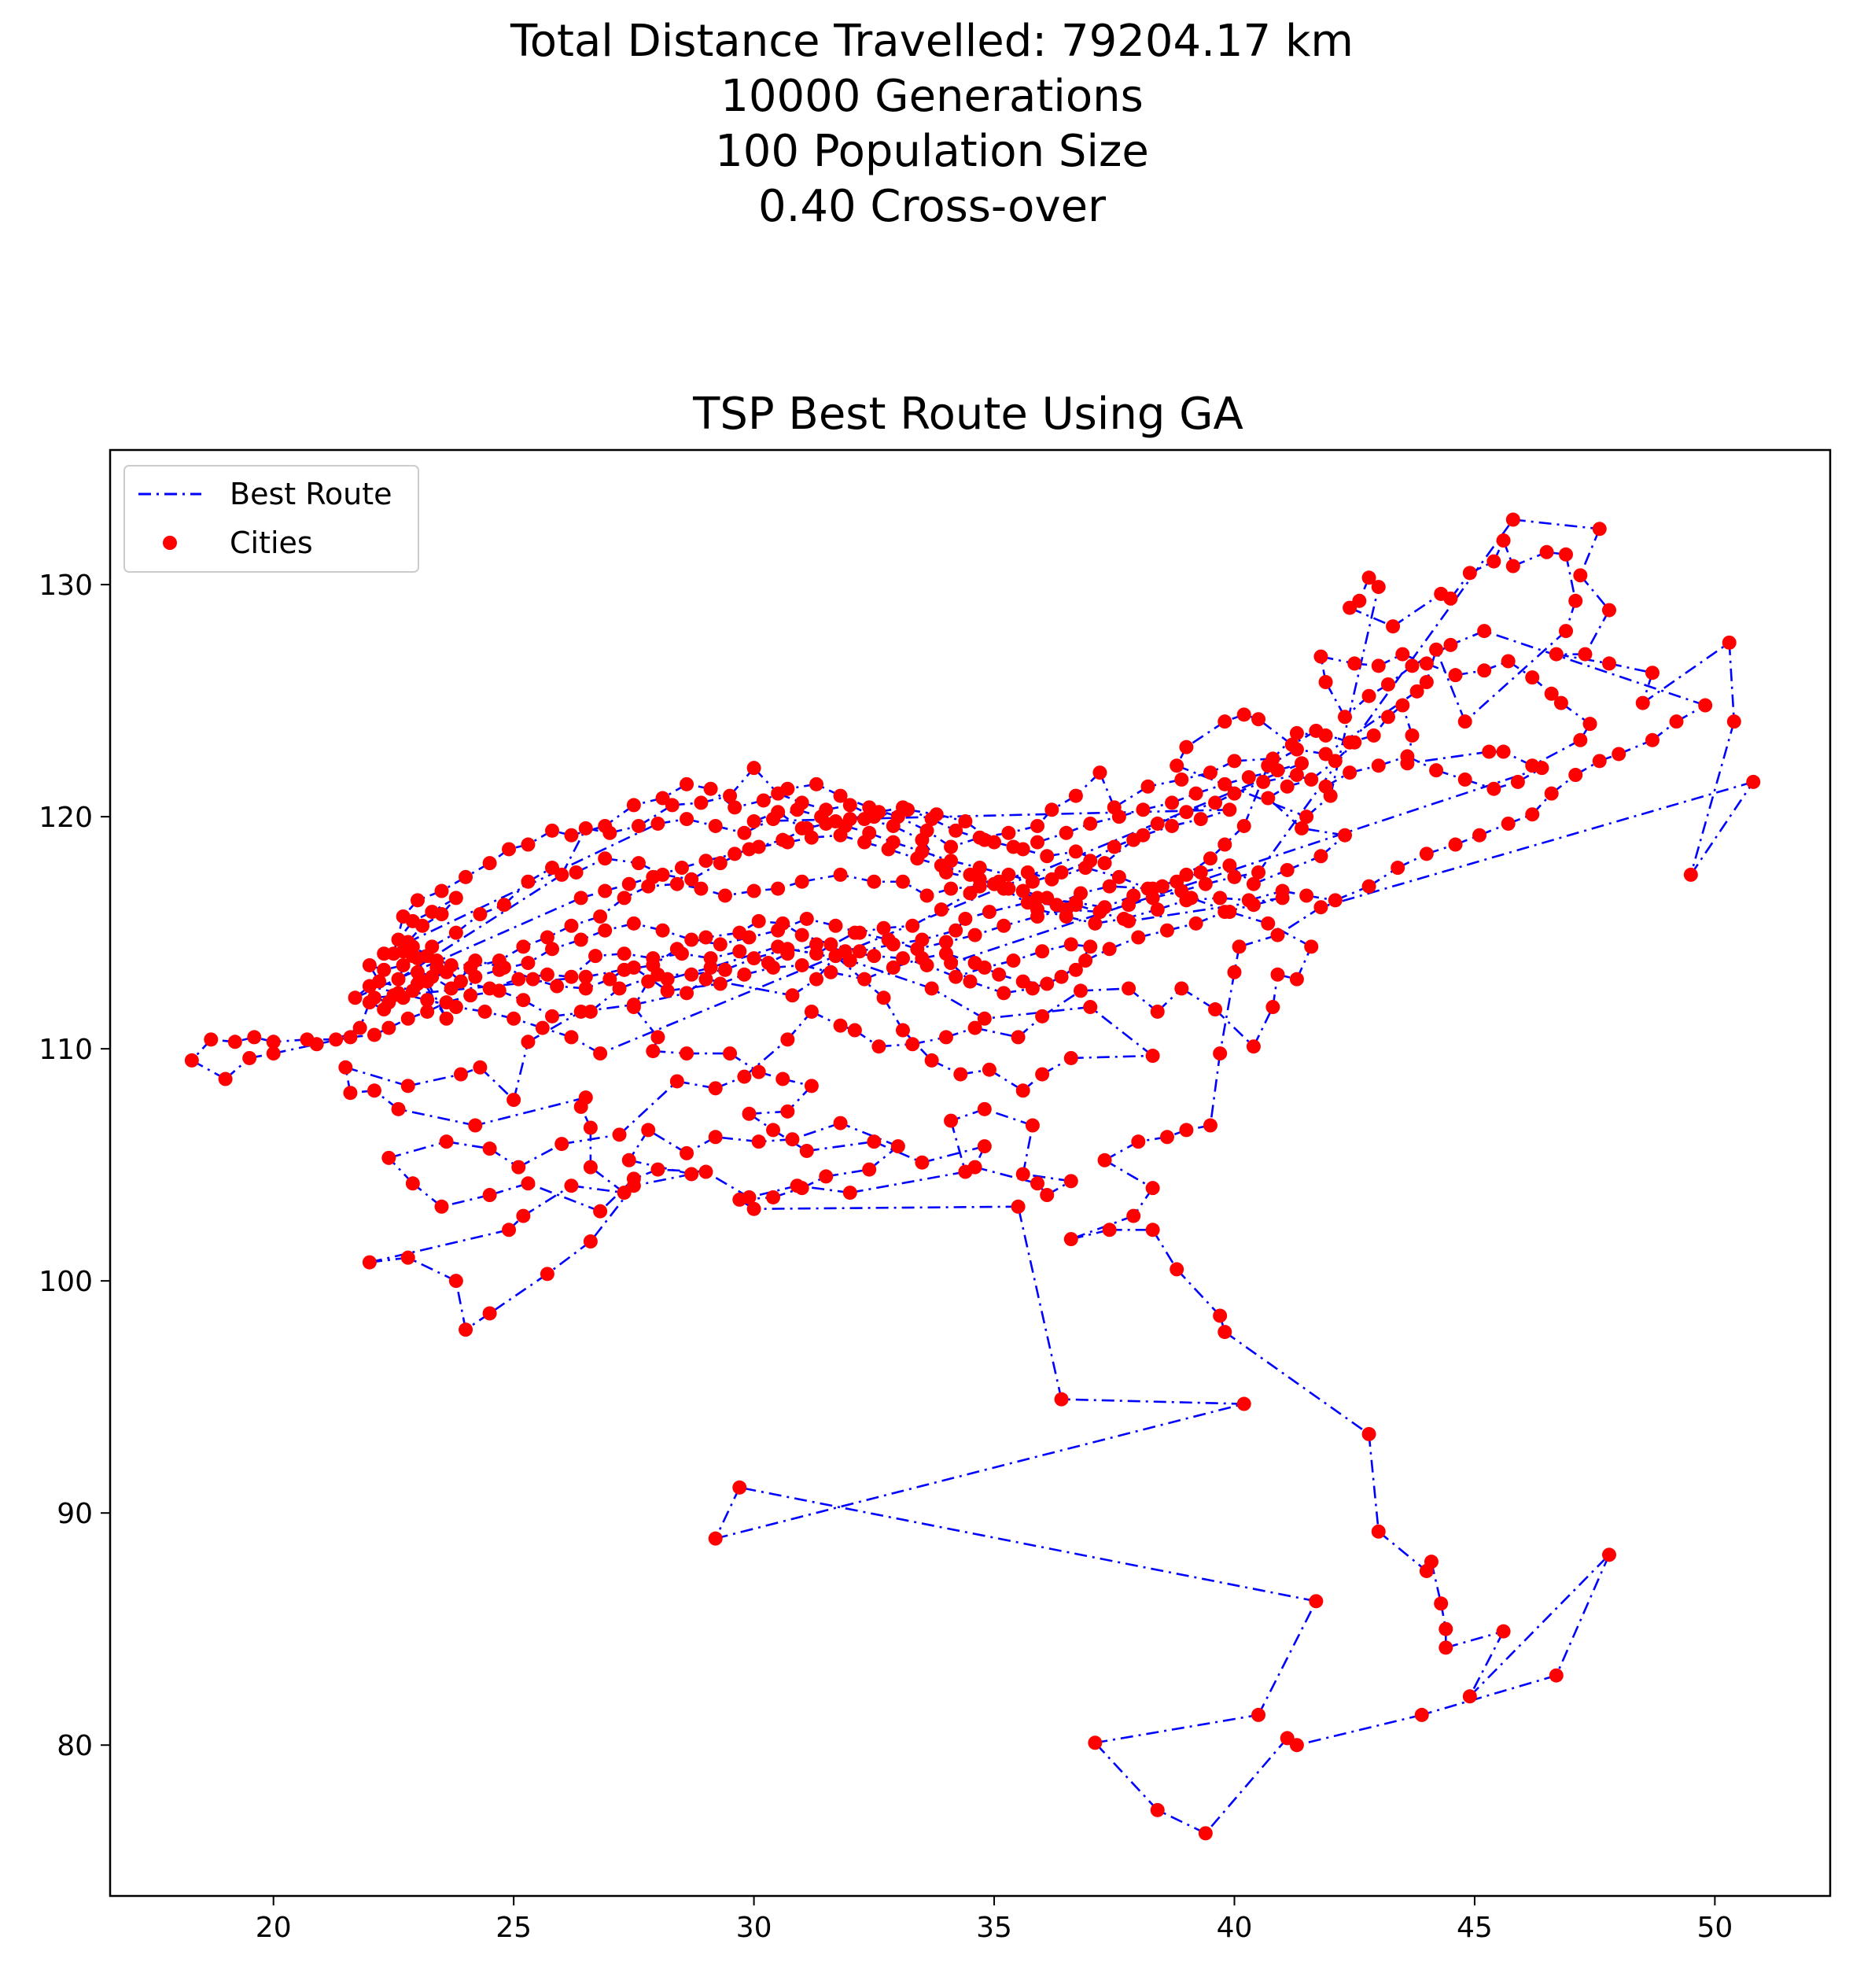 This screenshot has width=1864, height=1988. Describe the element at coordinates (994, 1920) in the screenshot. I see `x-axis-ticks: 20 25 30 35 40 45 50` at that location.